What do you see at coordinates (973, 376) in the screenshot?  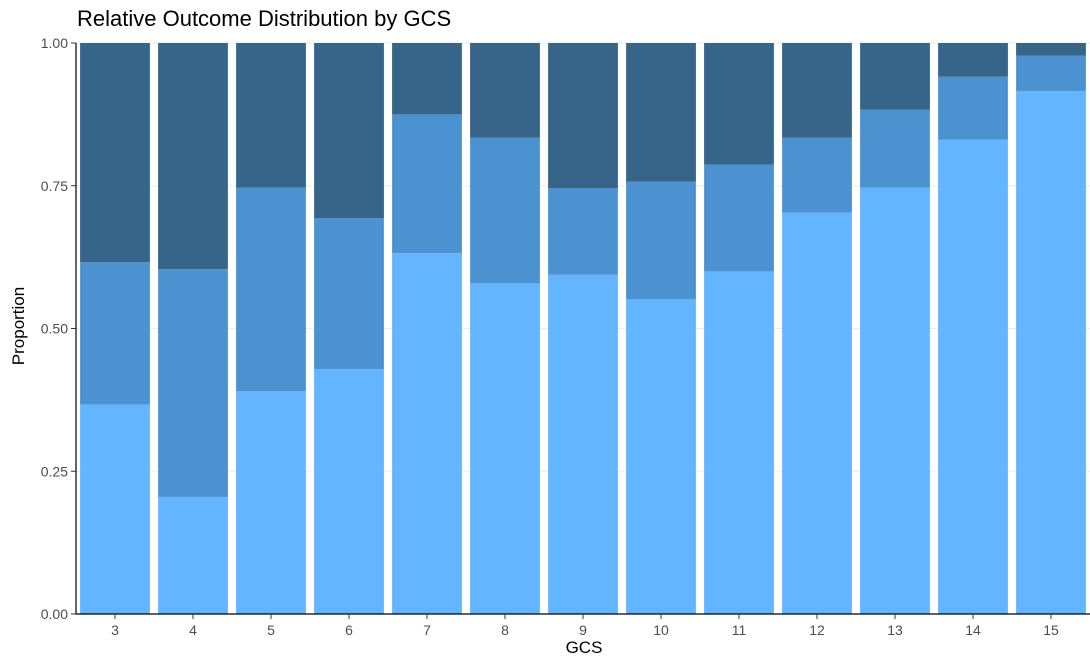 I see `bar-segment-14-s0` at bounding box center [973, 376].